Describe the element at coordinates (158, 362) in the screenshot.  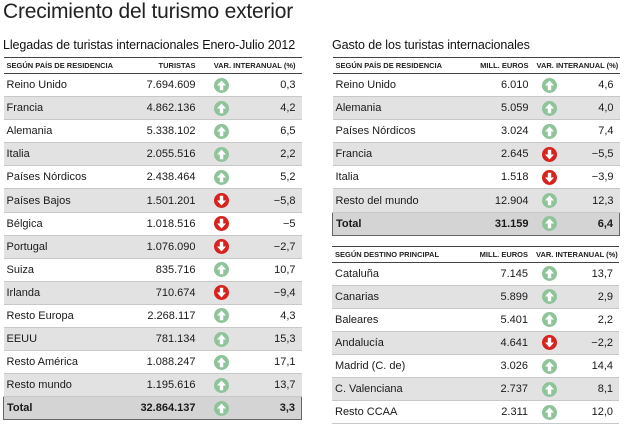
I see `row-value: 1.088.247` at that location.